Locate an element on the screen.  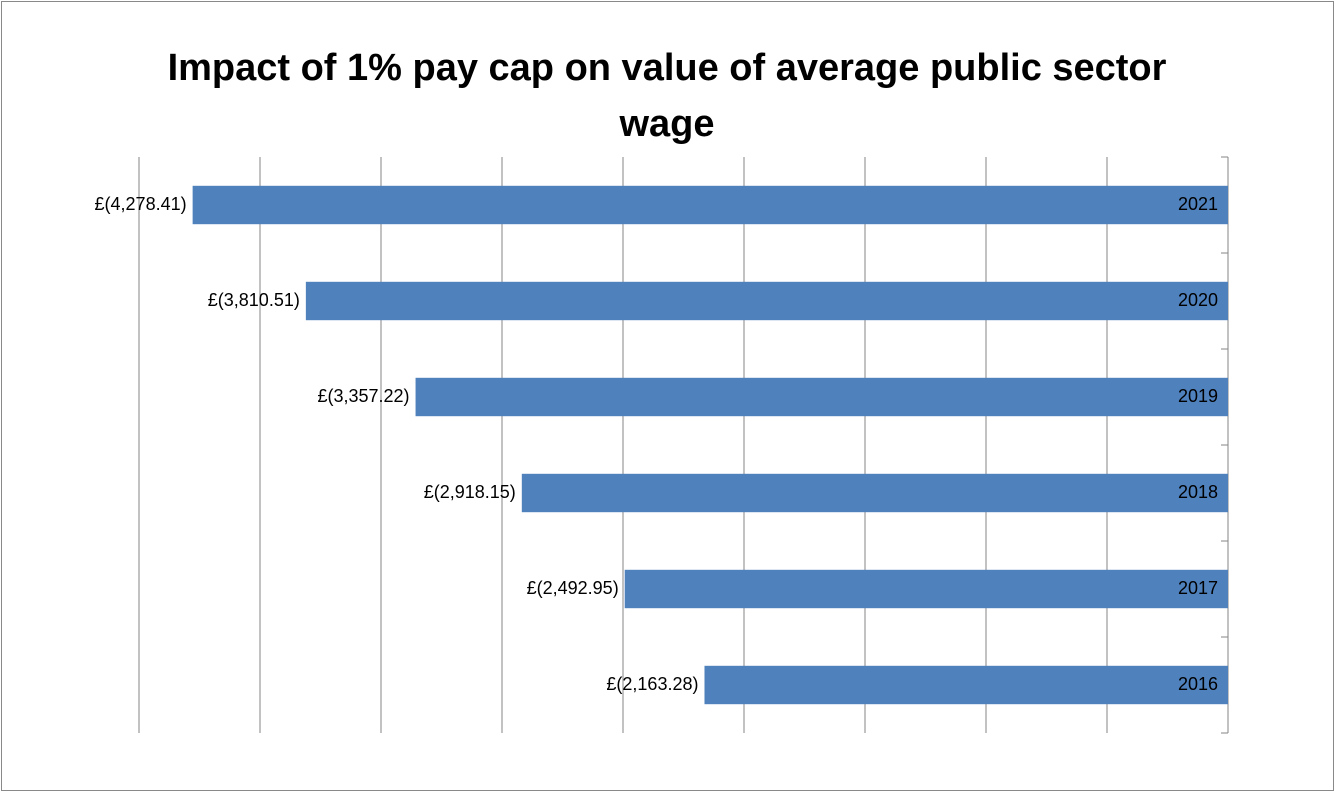
data-label: £(2,918.15) is located at coordinates (470, 492).